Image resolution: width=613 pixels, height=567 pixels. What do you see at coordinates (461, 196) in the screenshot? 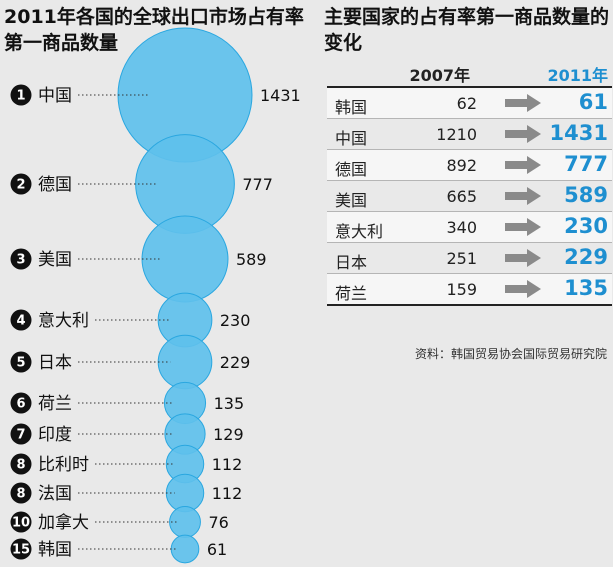
I see `value-2007-cell: 665` at bounding box center [461, 196].